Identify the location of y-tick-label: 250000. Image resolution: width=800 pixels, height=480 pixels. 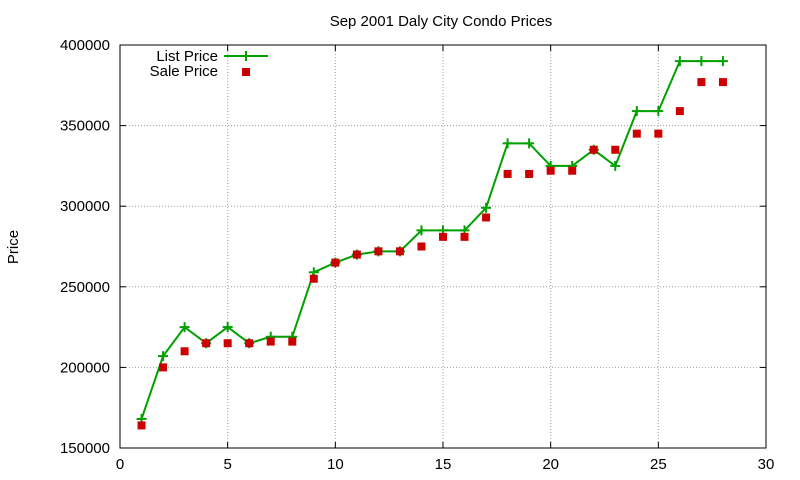
(85, 287).